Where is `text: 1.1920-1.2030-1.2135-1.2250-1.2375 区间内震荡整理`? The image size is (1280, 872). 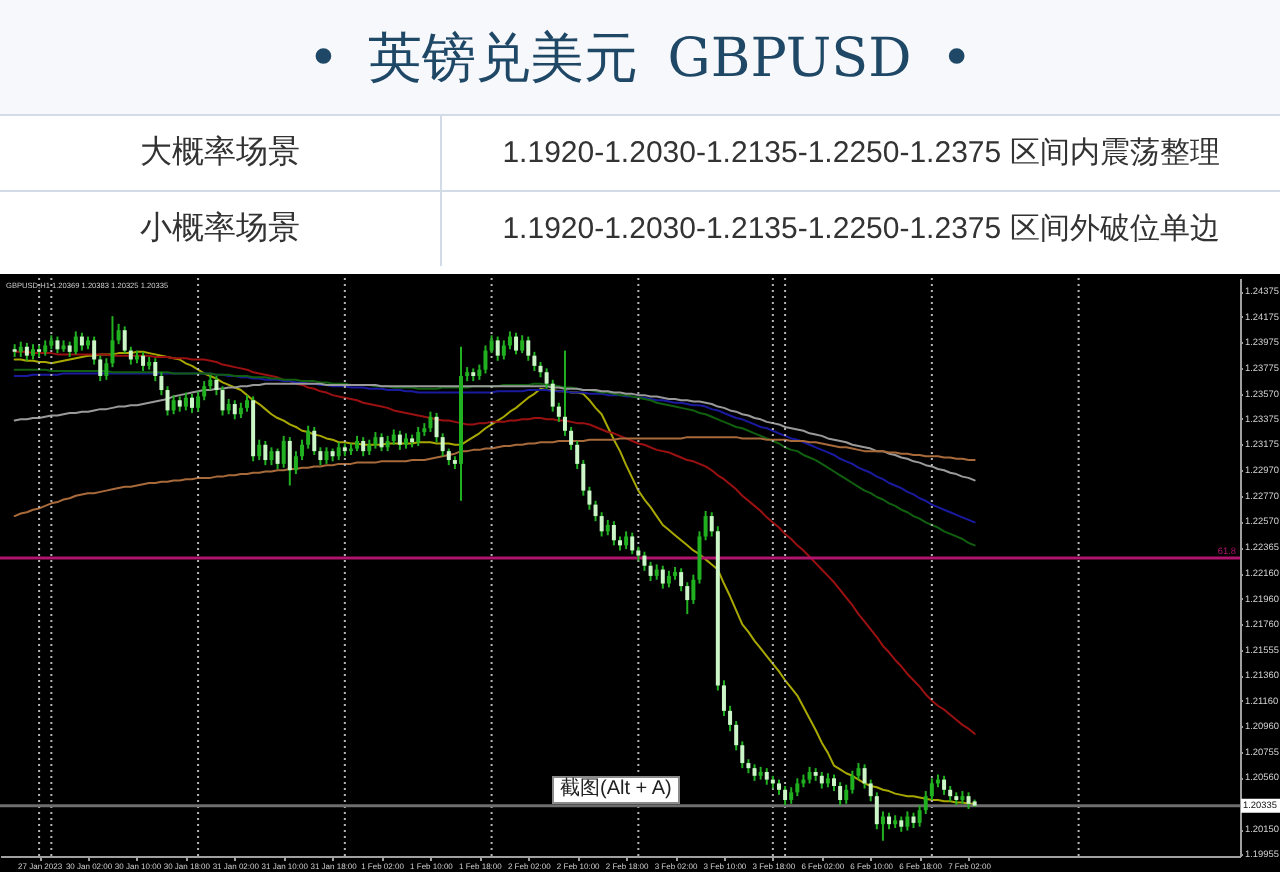
text: 1.1920-1.2030-1.2135-1.2250-1.2375 区间内震荡整理 is located at coordinates (860, 153).